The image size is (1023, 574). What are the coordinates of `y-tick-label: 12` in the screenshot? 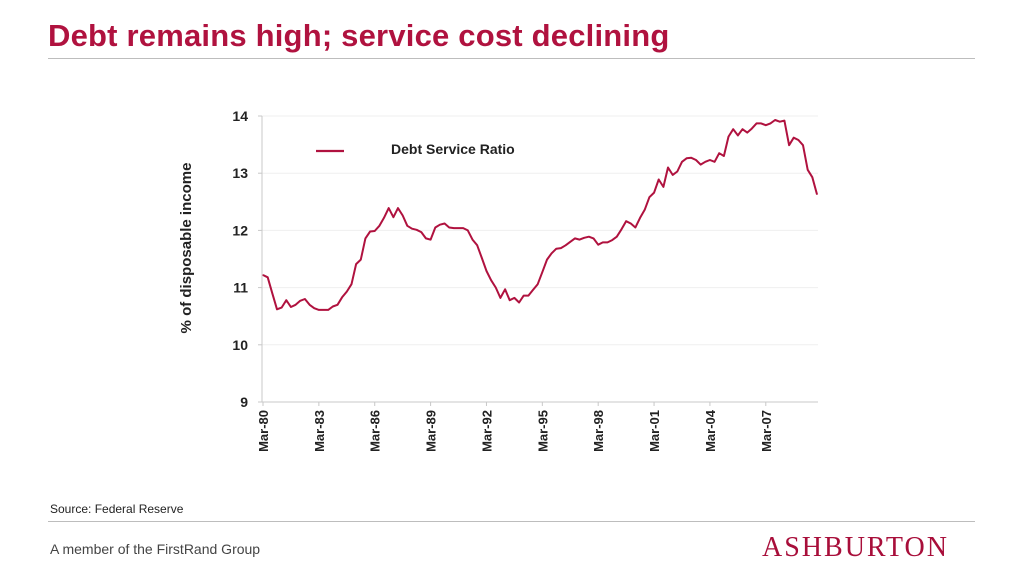 It's located at (240, 230).